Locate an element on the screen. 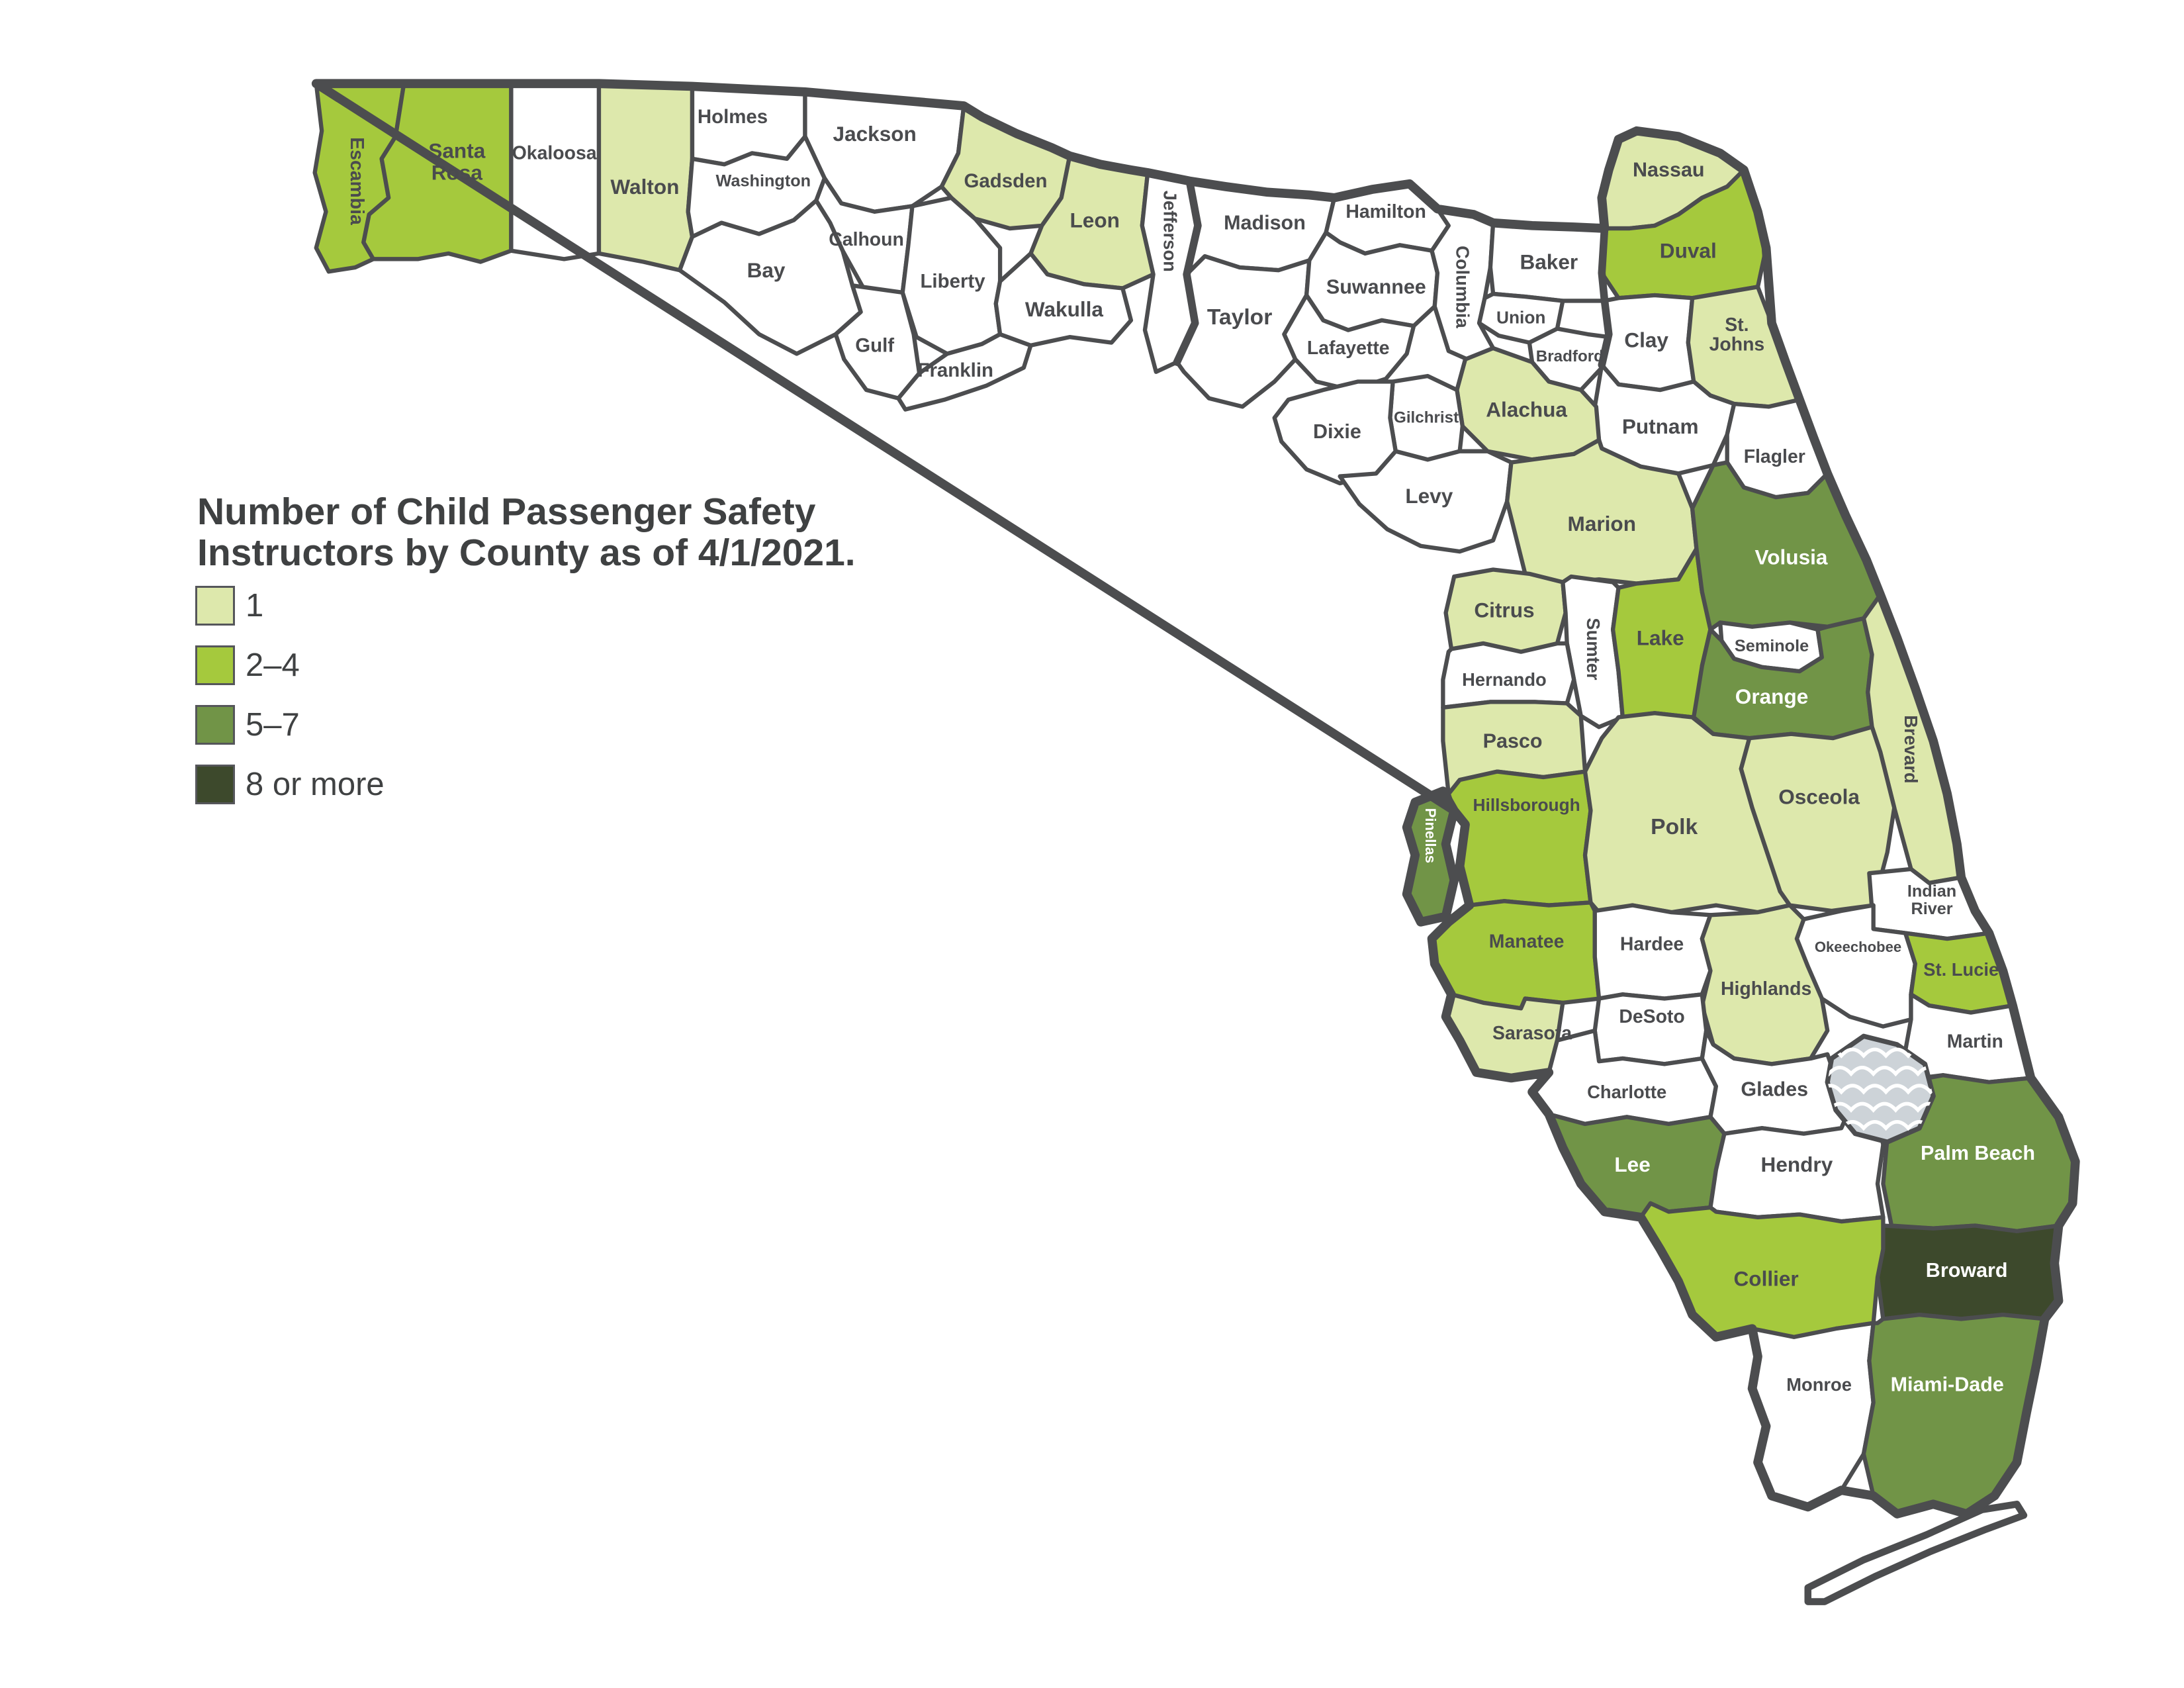 The width and height of the screenshot is (2184, 1688). county-wakulla is located at coordinates (1063, 299).